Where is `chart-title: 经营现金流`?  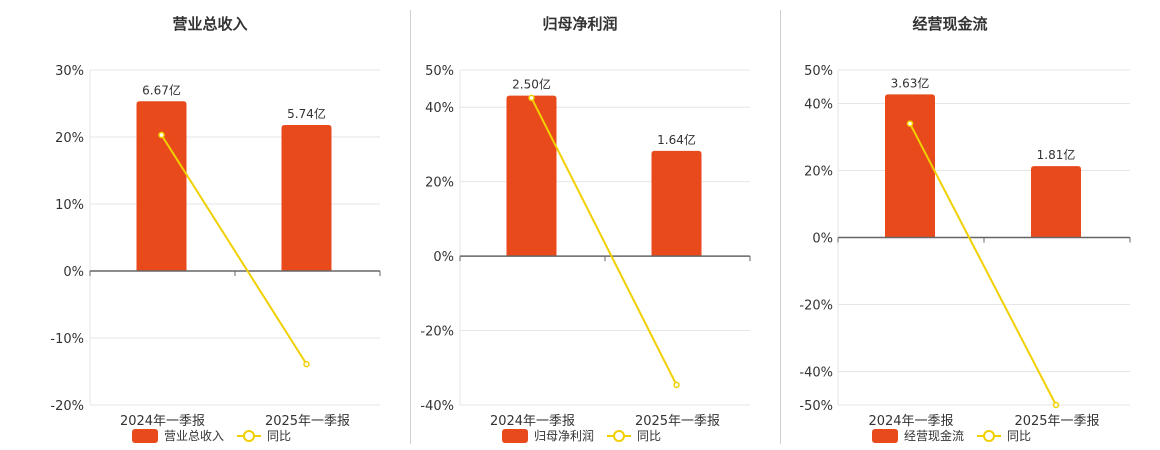
chart-title: 经营现金流 is located at coordinates (949, 24).